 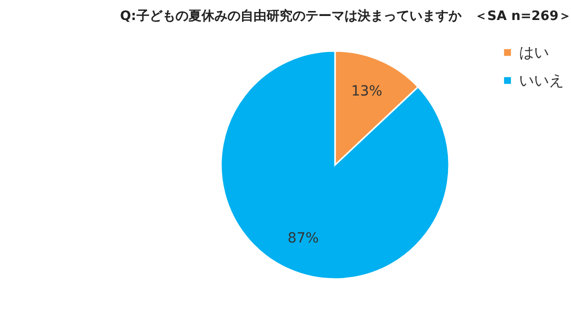 I want to click on legend-label: はい, so click(x=534, y=53).